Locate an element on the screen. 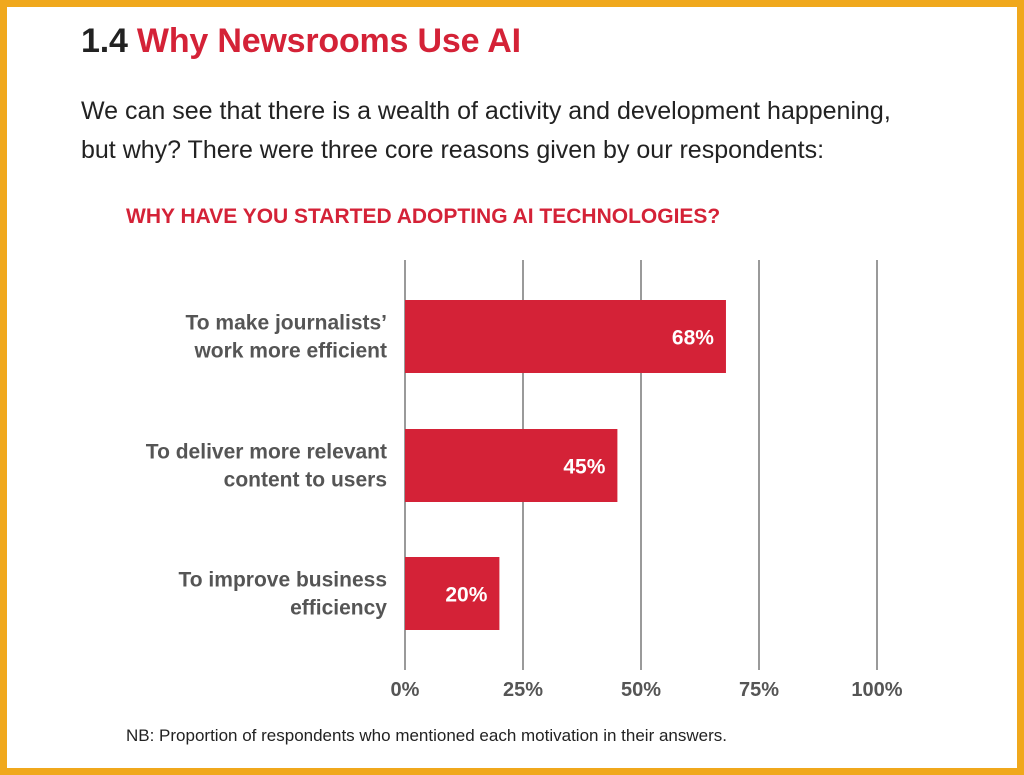 The height and width of the screenshot is (775, 1024). section-heading: 1.4 Why Newsrooms Use AI is located at coordinates (301, 41).